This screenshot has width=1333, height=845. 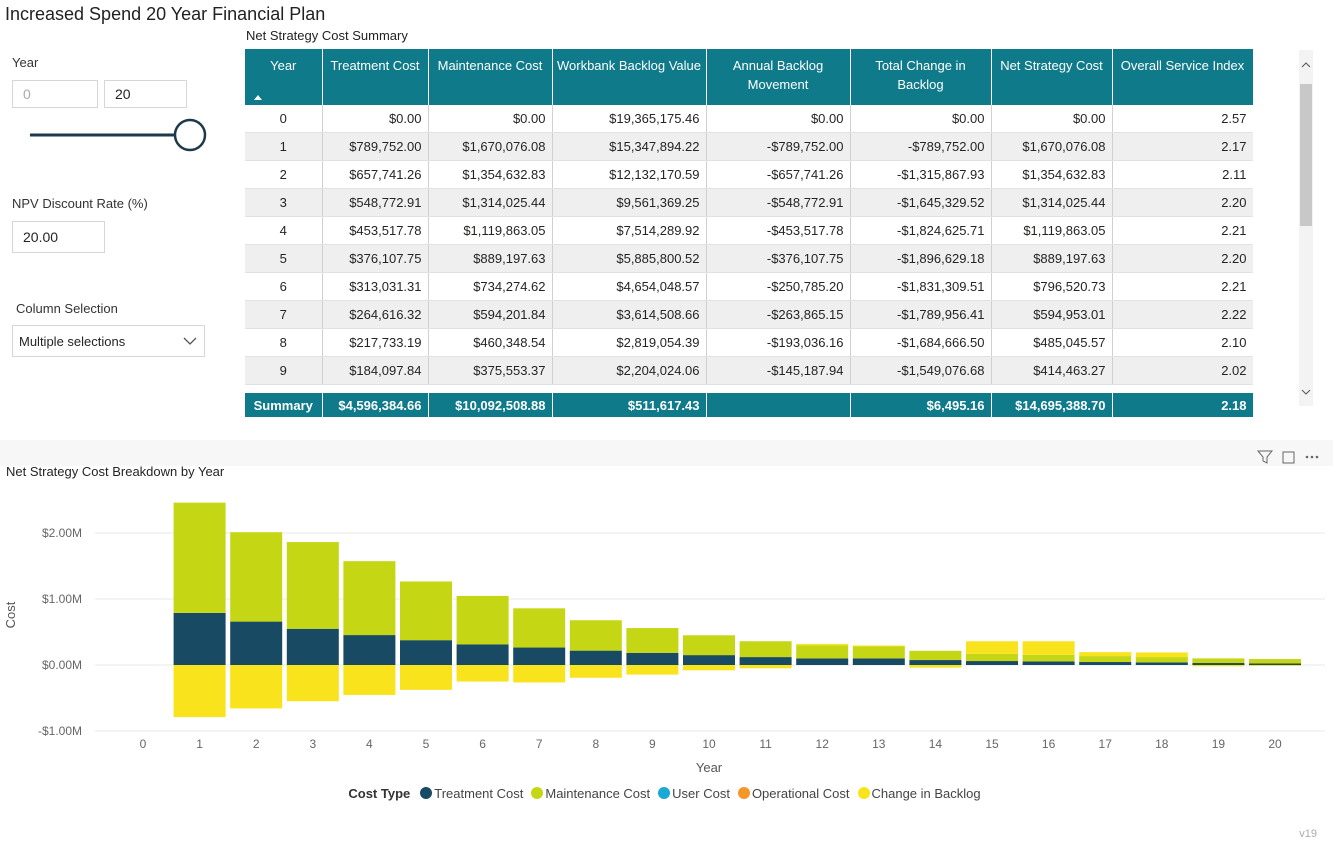 What do you see at coordinates (62, 599) in the screenshot?
I see `y-tick-label: $1.00M` at bounding box center [62, 599].